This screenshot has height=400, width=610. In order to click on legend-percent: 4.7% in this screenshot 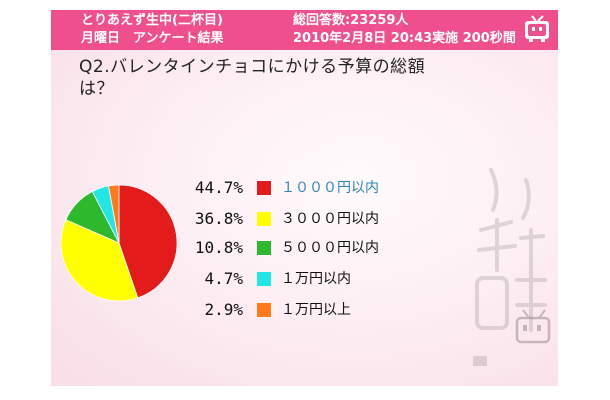, I will do `click(223, 278)`.